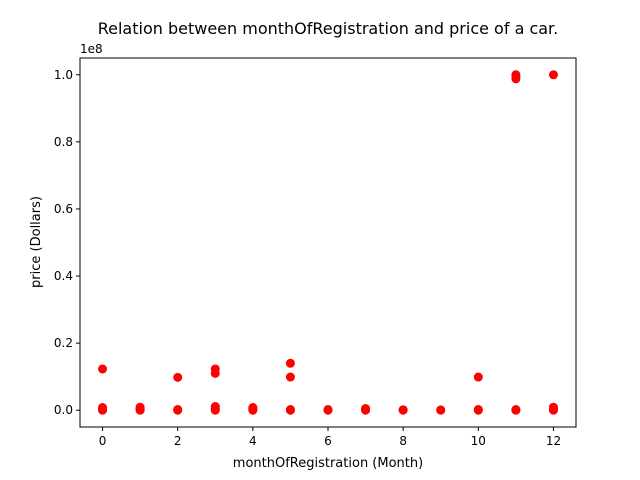 The width and height of the screenshot is (640, 480). Describe the element at coordinates (553, 441) in the screenshot. I see `x-tick-label: 12` at that location.